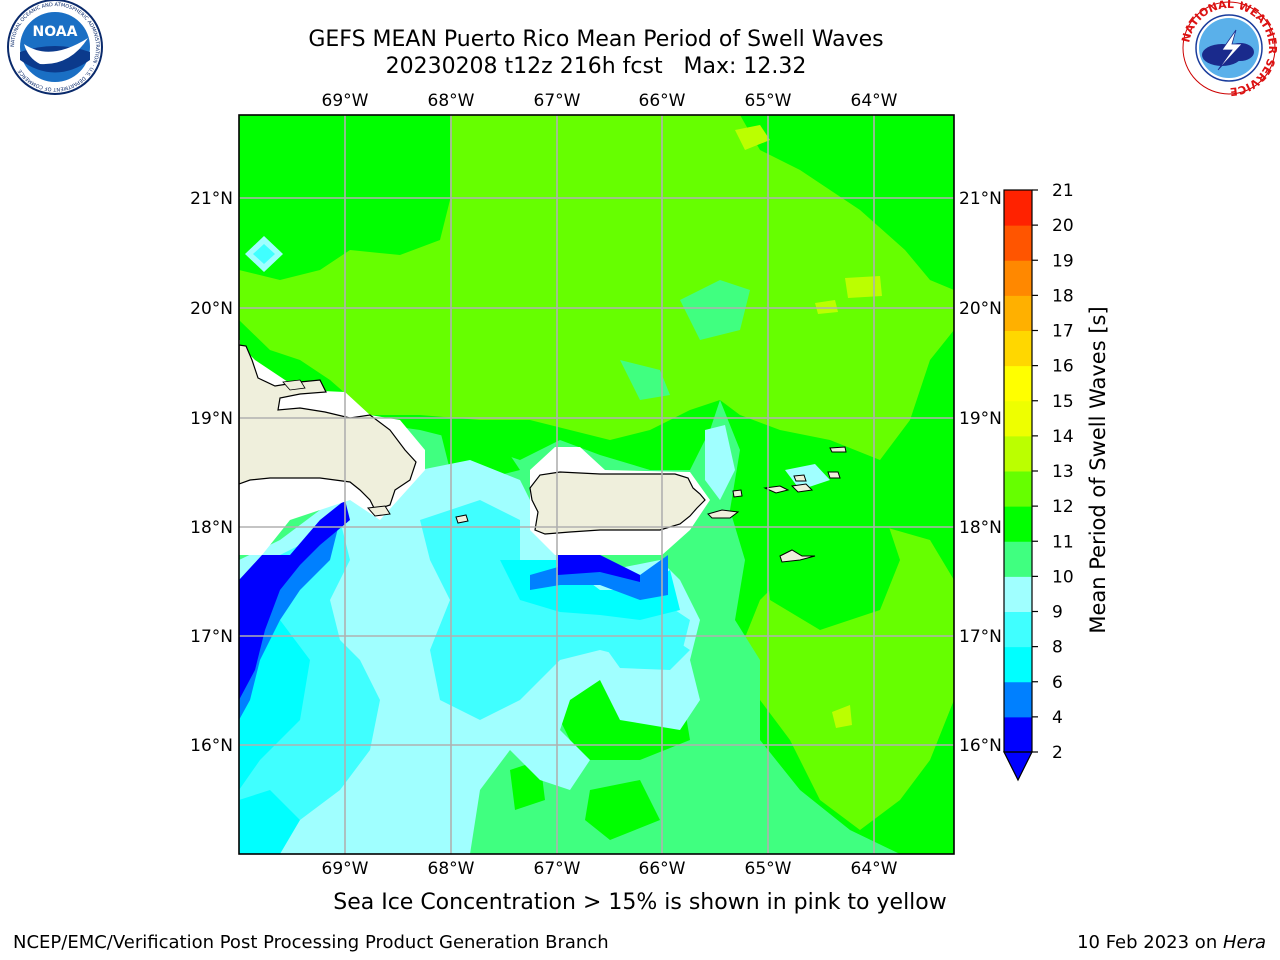 This screenshot has height=960, width=1280. What do you see at coordinates (1057, 718) in the screenshot?
I see `colorbar-tick-label: 4` at bounding box center [1057, 718].